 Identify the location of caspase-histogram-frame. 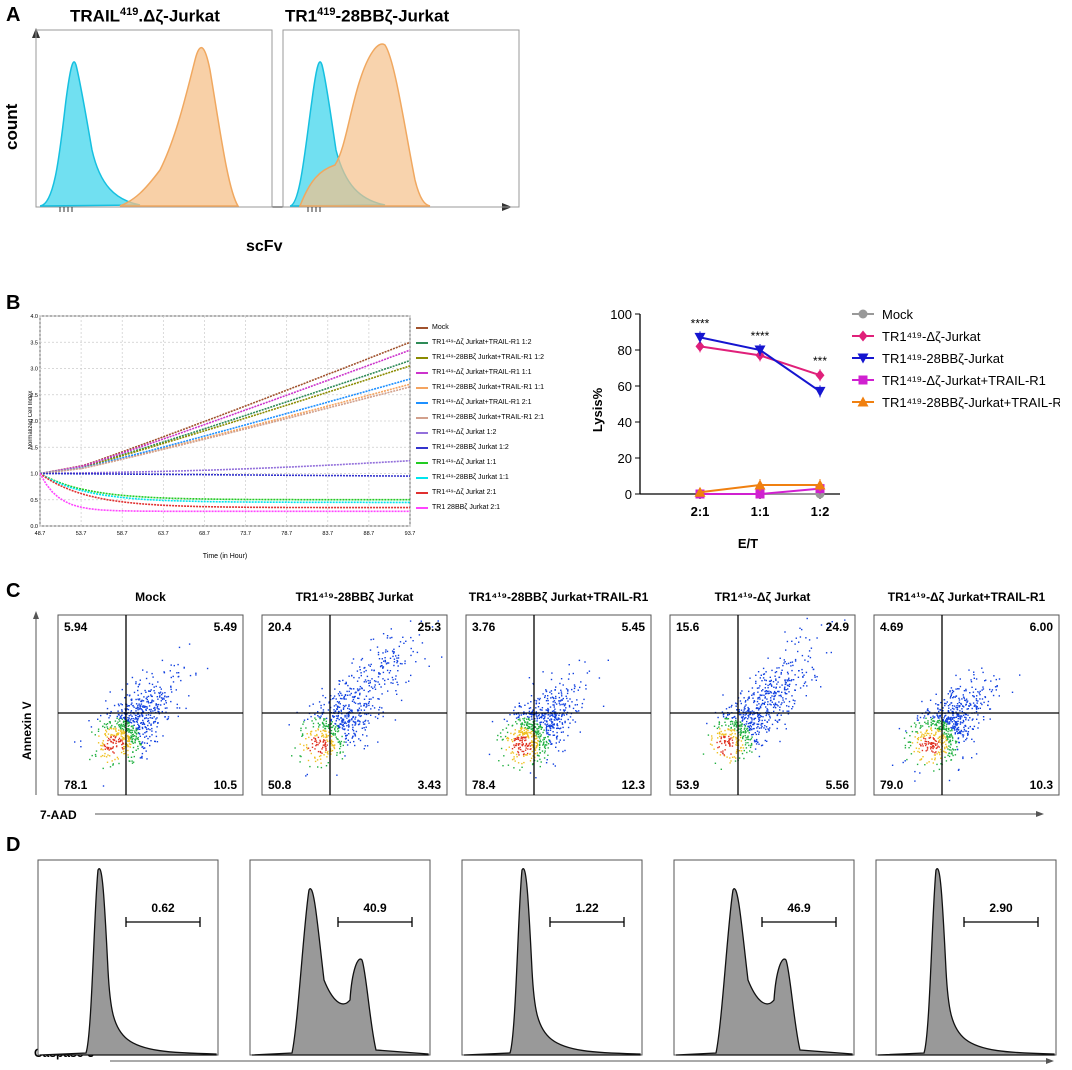
(552, 957).